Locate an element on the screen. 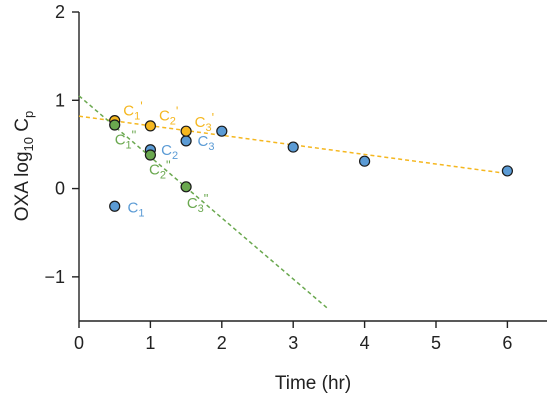  x-tick-label: 3 is located at coordinates (293, 343).